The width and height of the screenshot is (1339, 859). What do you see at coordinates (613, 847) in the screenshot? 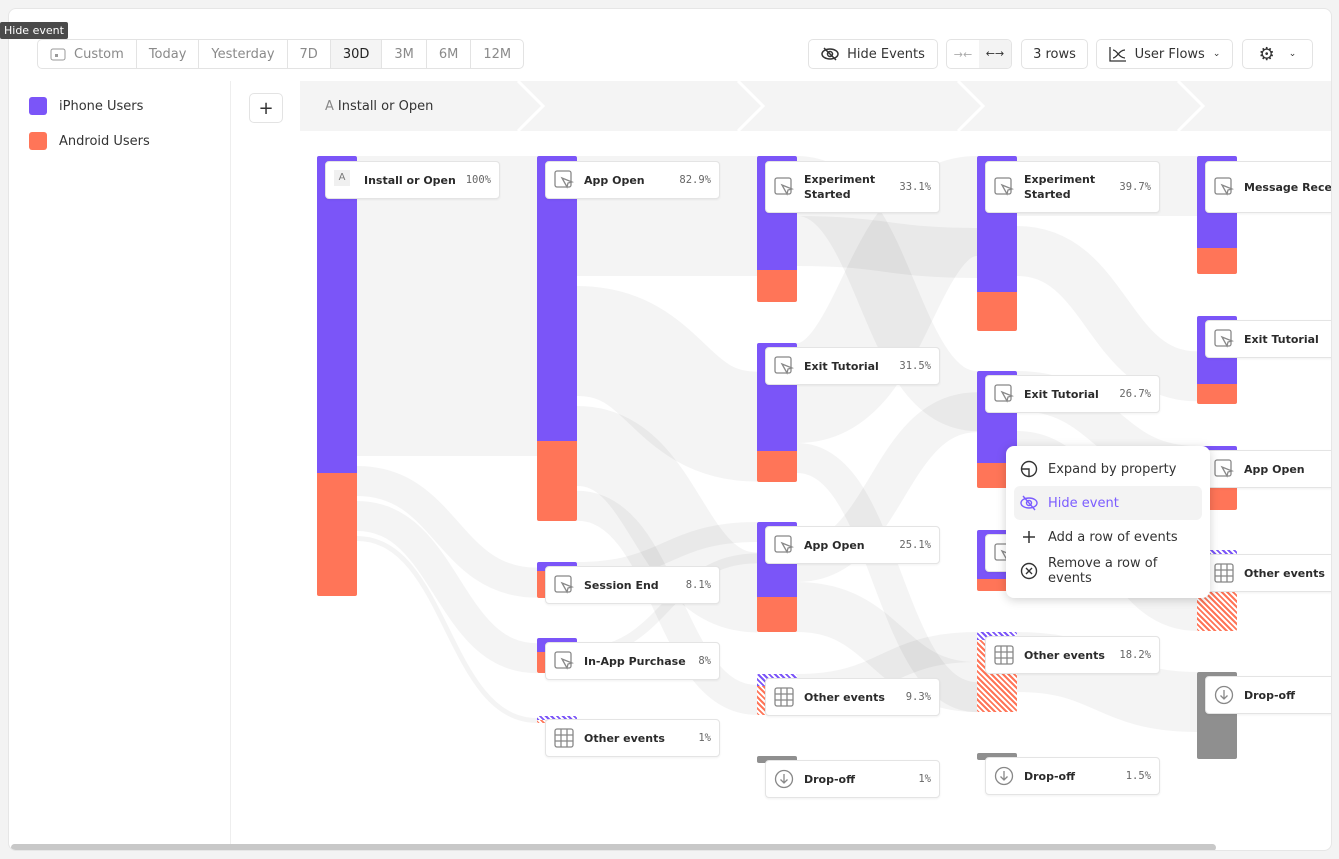
I see `scrollbar-thumb` at bounding box center [613, 847].